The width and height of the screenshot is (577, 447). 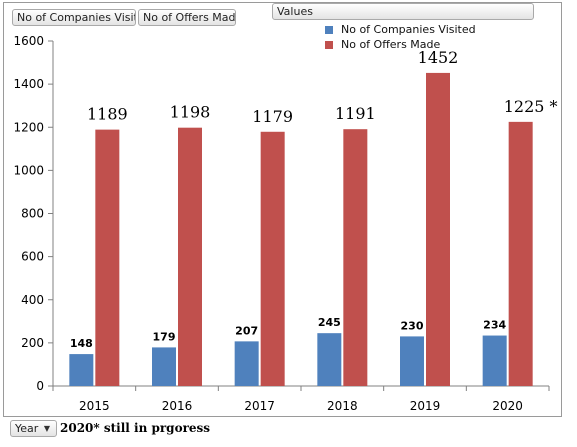 I want to click on data-label-companies: 179, so click(x=164, y=336).